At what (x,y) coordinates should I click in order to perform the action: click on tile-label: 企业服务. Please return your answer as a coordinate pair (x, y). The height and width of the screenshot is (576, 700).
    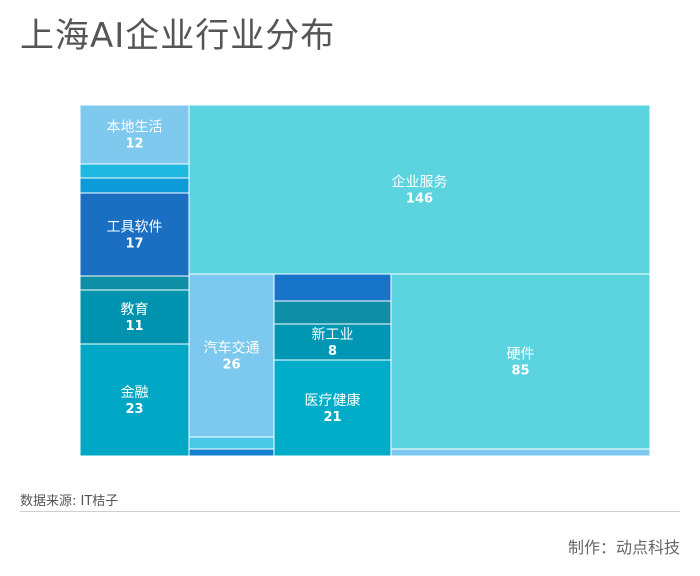
    Looking at the image, I should click on (420, 182).